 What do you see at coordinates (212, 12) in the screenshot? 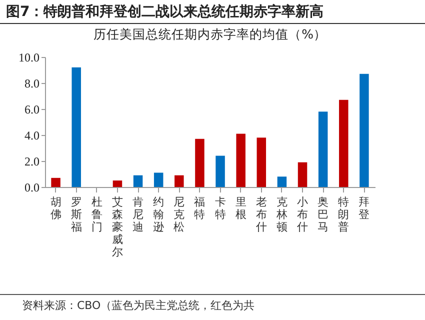
I see `chart-title: 图7：特朗普和拜登创二战以来总统任期赤字率新高` at bounding box center [212, 12].